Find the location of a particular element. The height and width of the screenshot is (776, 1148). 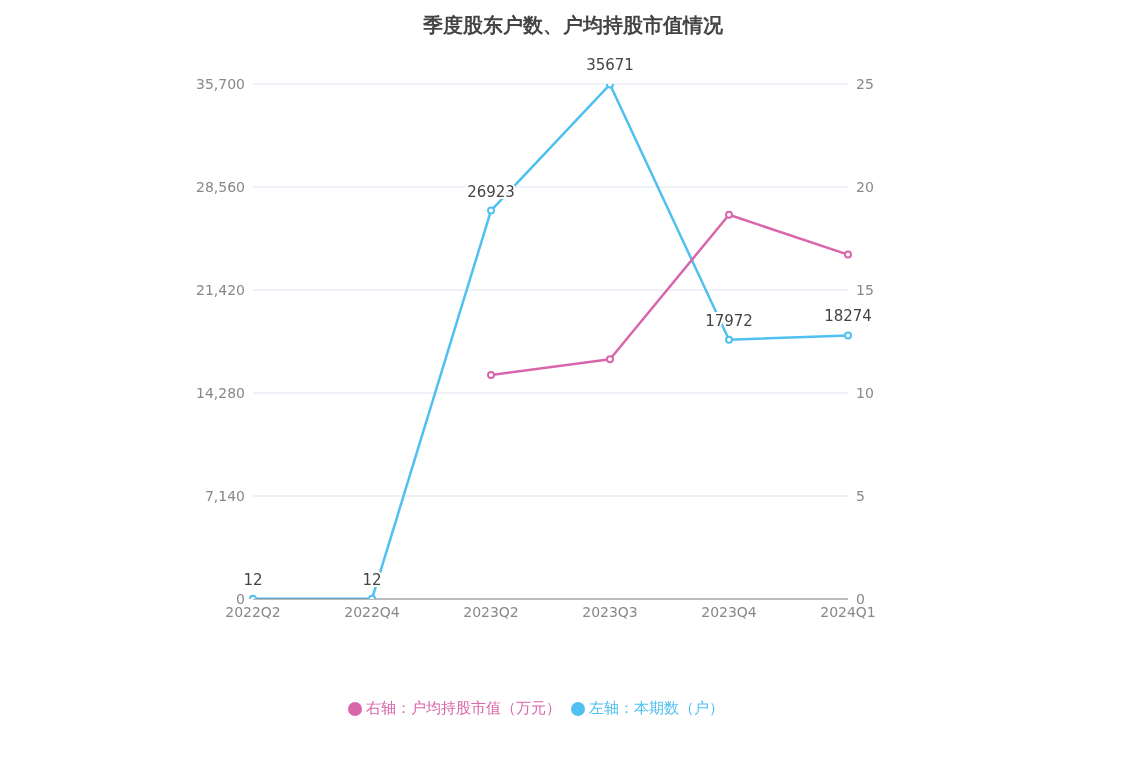

y2-tick-label: 20 is located at coordinates (865, 186).